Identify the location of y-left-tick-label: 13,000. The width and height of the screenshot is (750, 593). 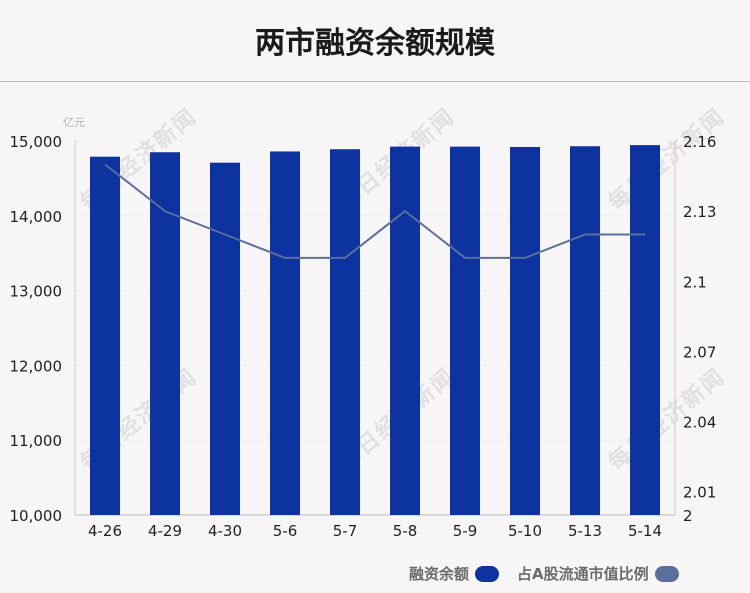
(36, 292).